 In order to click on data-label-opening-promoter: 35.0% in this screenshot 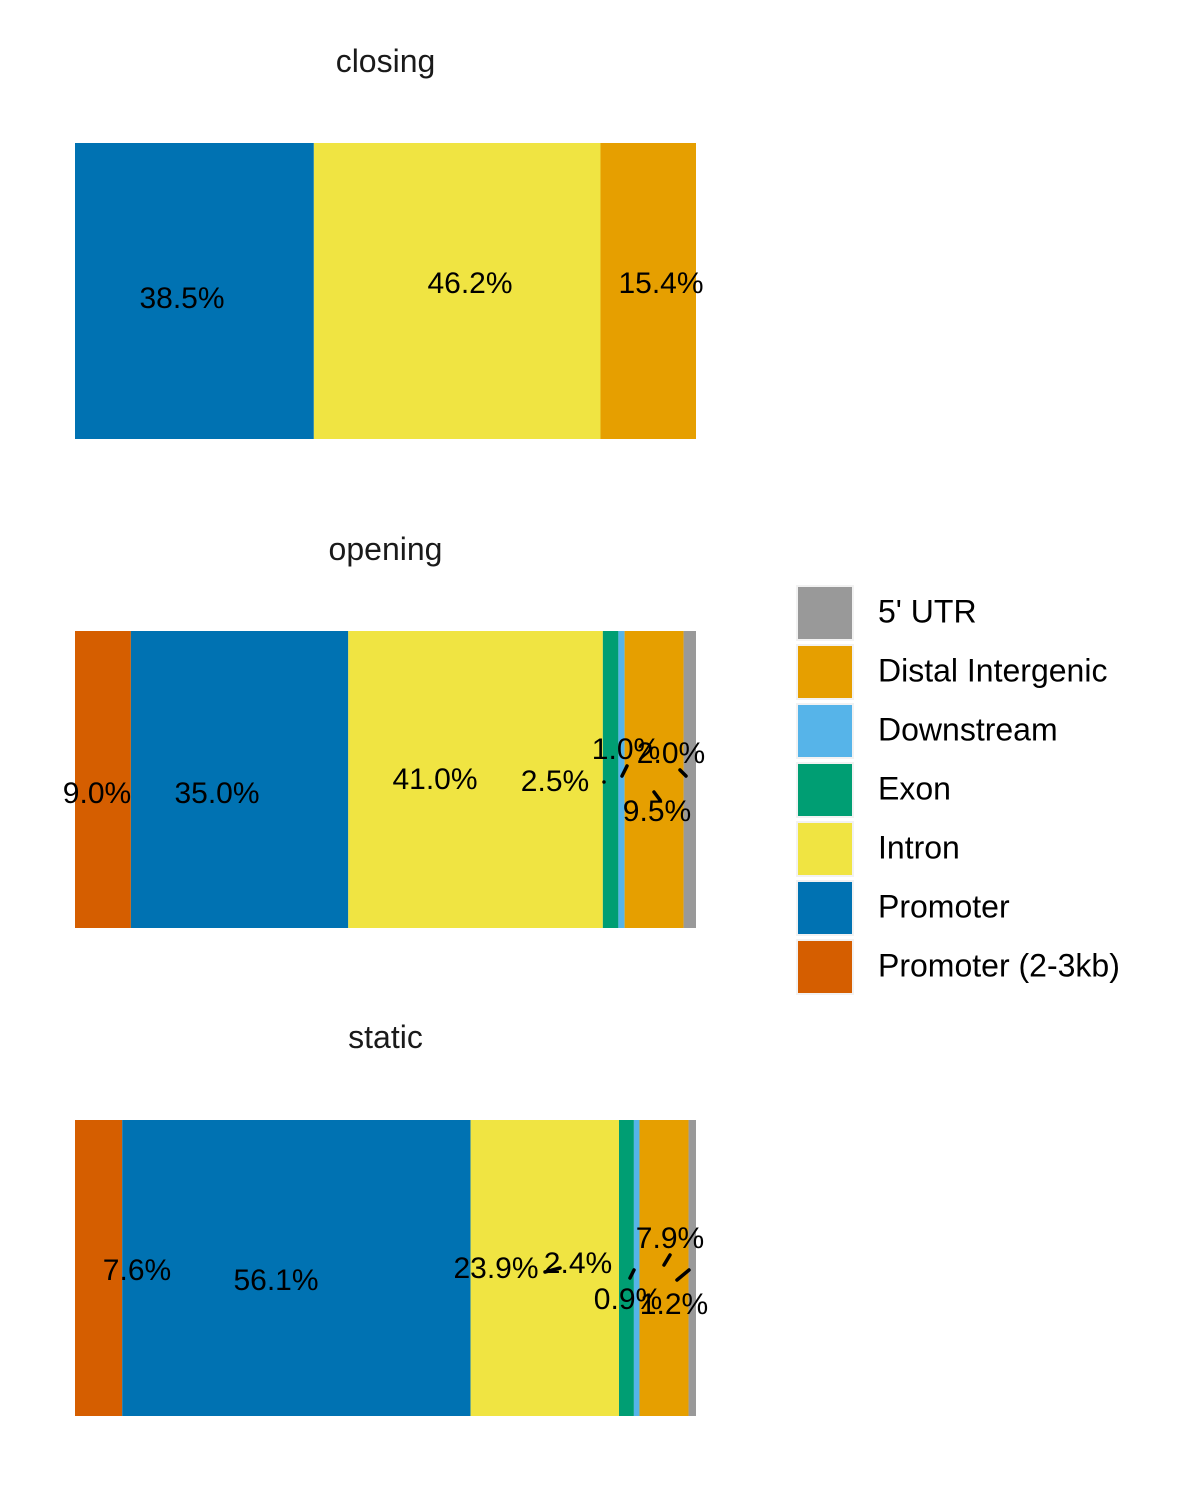, I will do `click(216, 793)`.